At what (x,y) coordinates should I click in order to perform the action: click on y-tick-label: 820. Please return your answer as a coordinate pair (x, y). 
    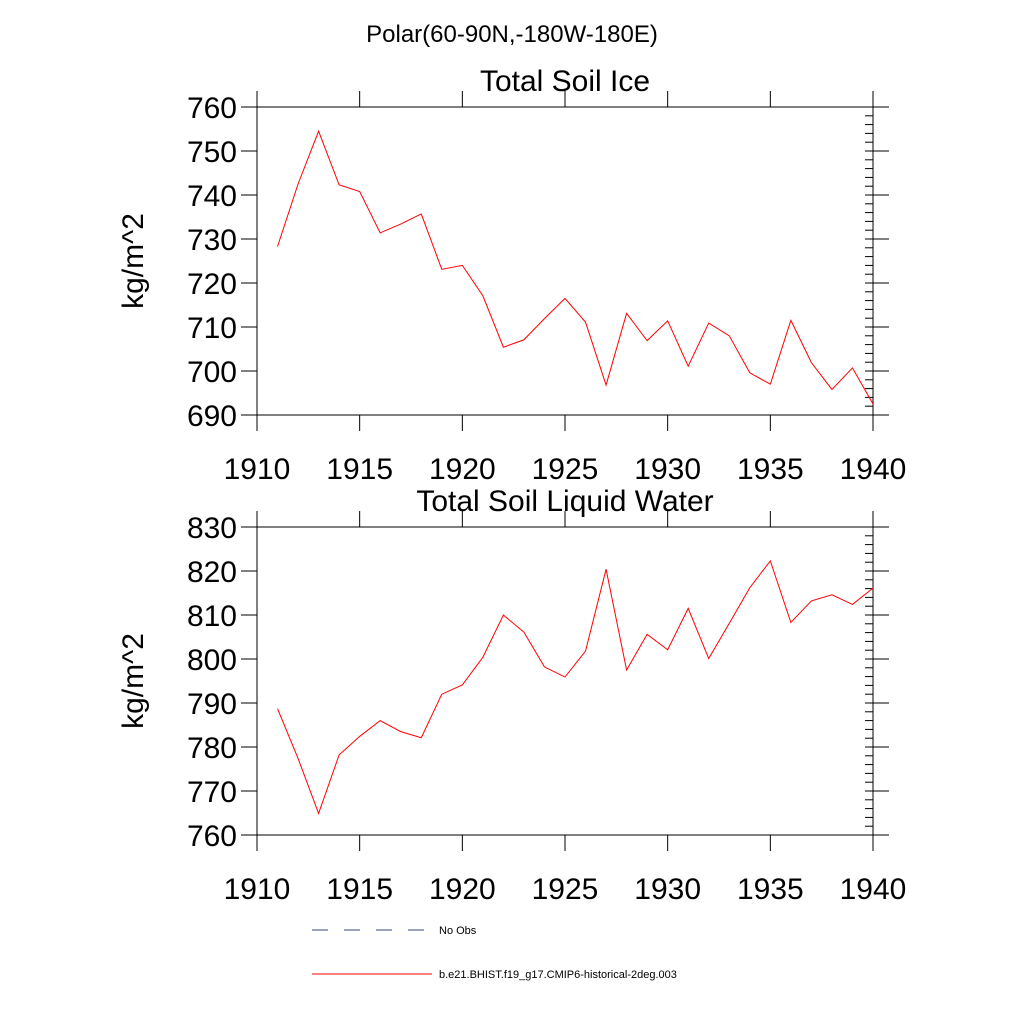
    Looking at the image, I should click on (212, 572).